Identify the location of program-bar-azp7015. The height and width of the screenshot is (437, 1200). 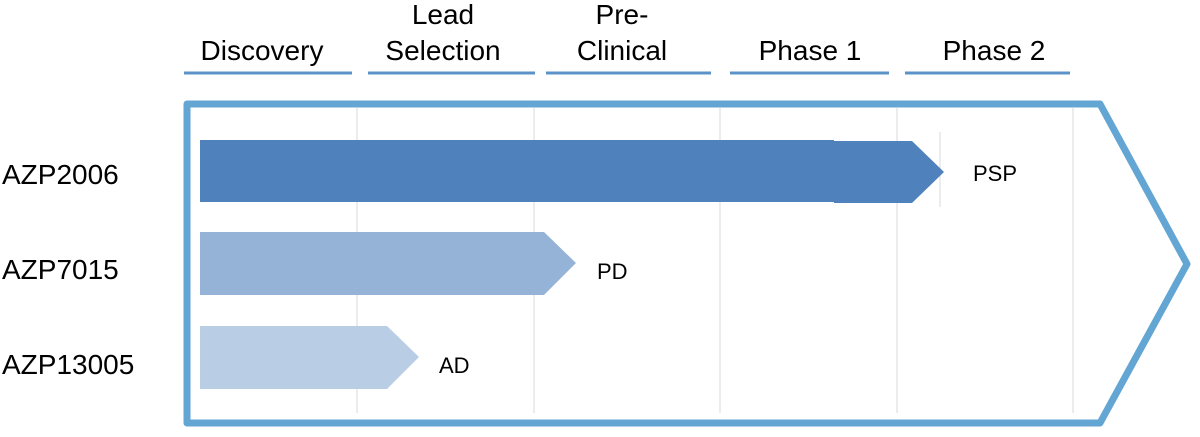
(388, 263).